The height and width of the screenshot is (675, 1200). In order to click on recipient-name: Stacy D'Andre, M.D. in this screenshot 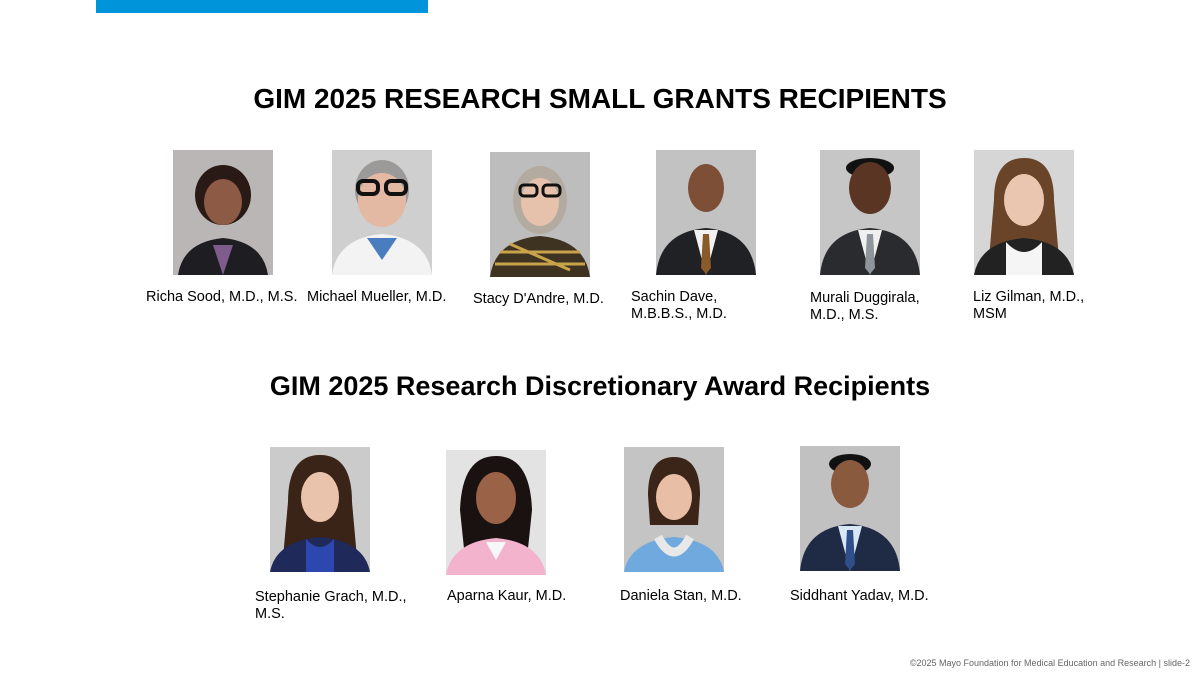, I will do `click(538, 299)`.